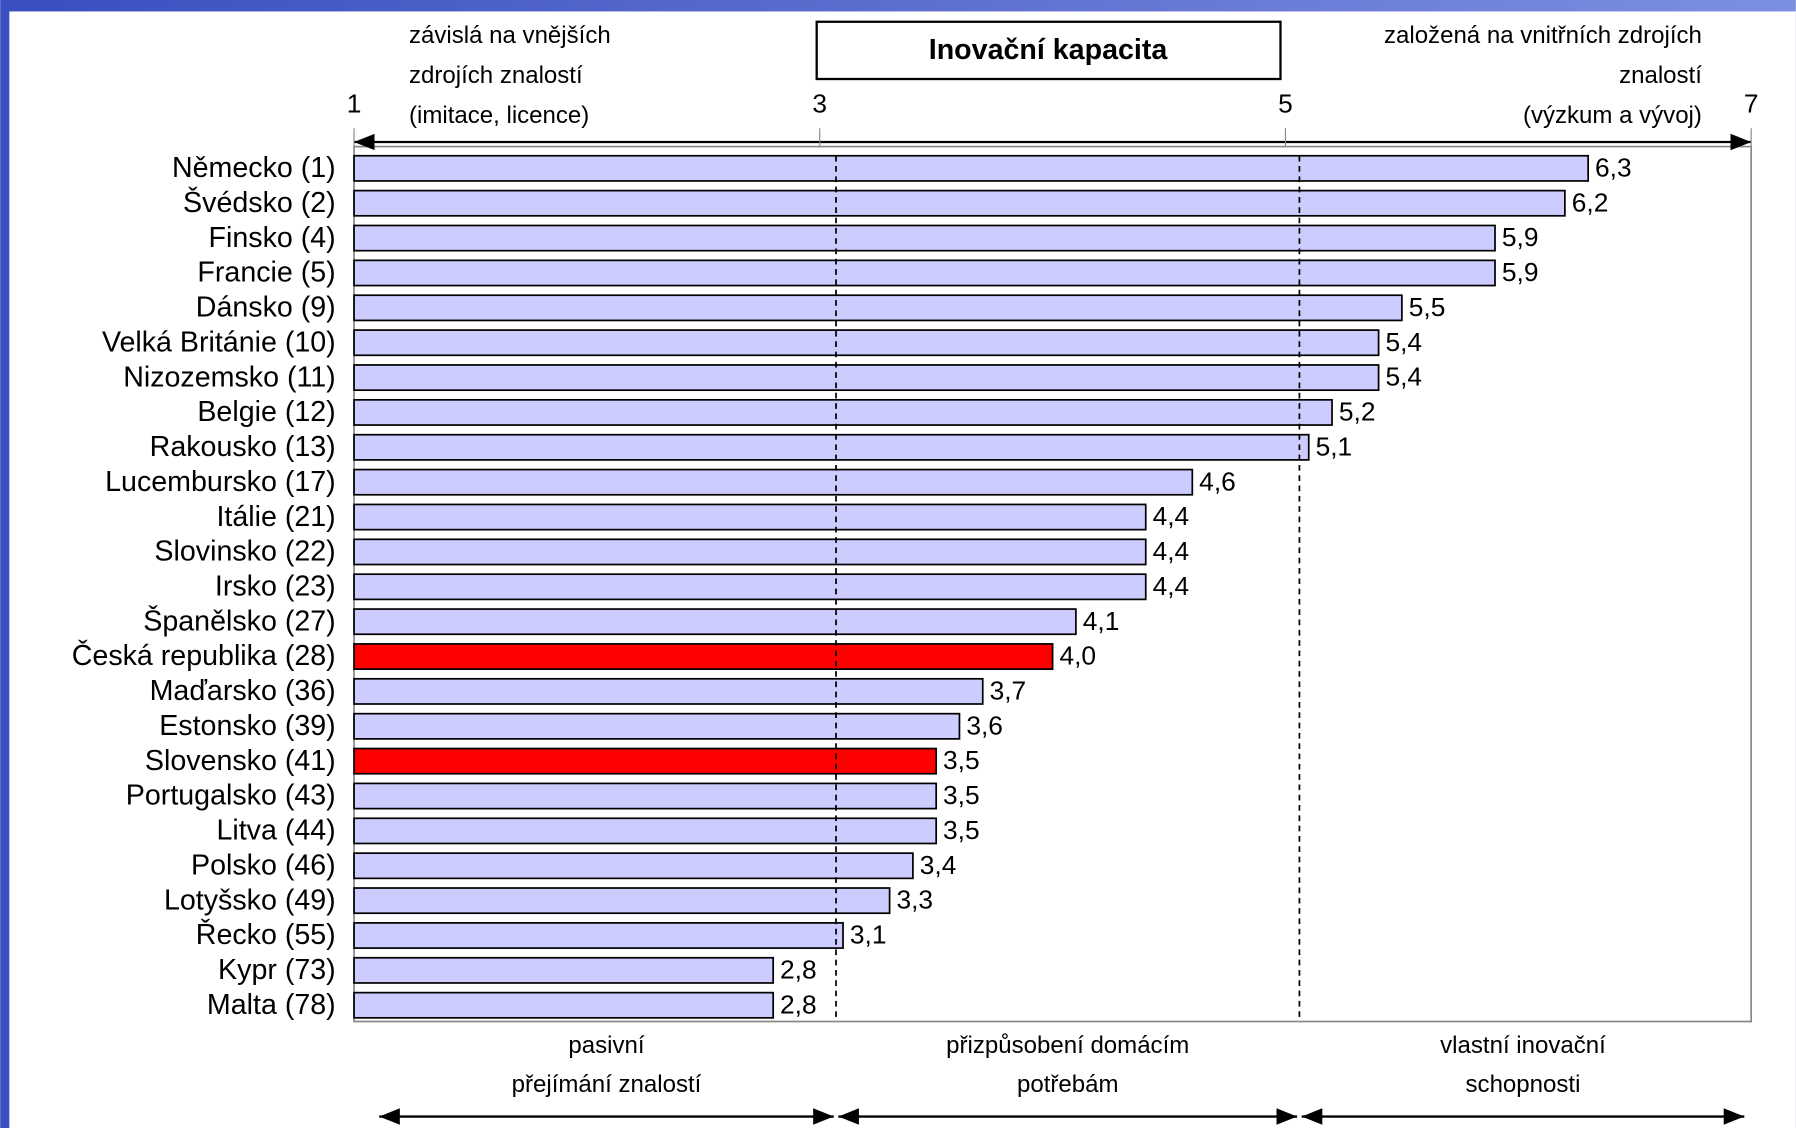  What do you see at coordinates (271, 1005) in the screenshot?
I see `y-tick-label: Malta (78)` at bounding box center [271, 1005].